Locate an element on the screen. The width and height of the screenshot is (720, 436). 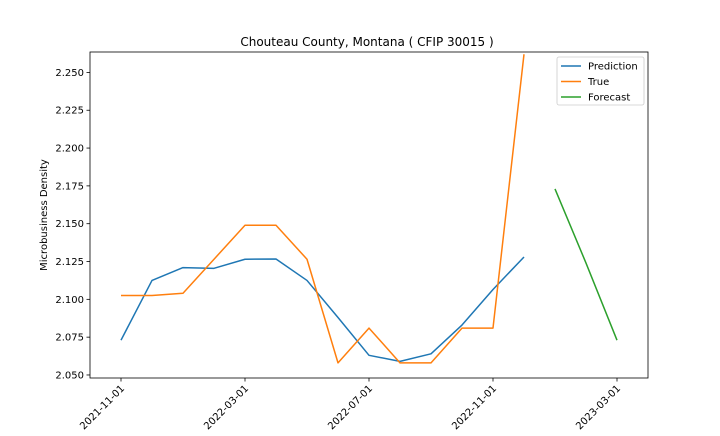
y-tick-label: 2.075 is located at coordinates (69, 338).